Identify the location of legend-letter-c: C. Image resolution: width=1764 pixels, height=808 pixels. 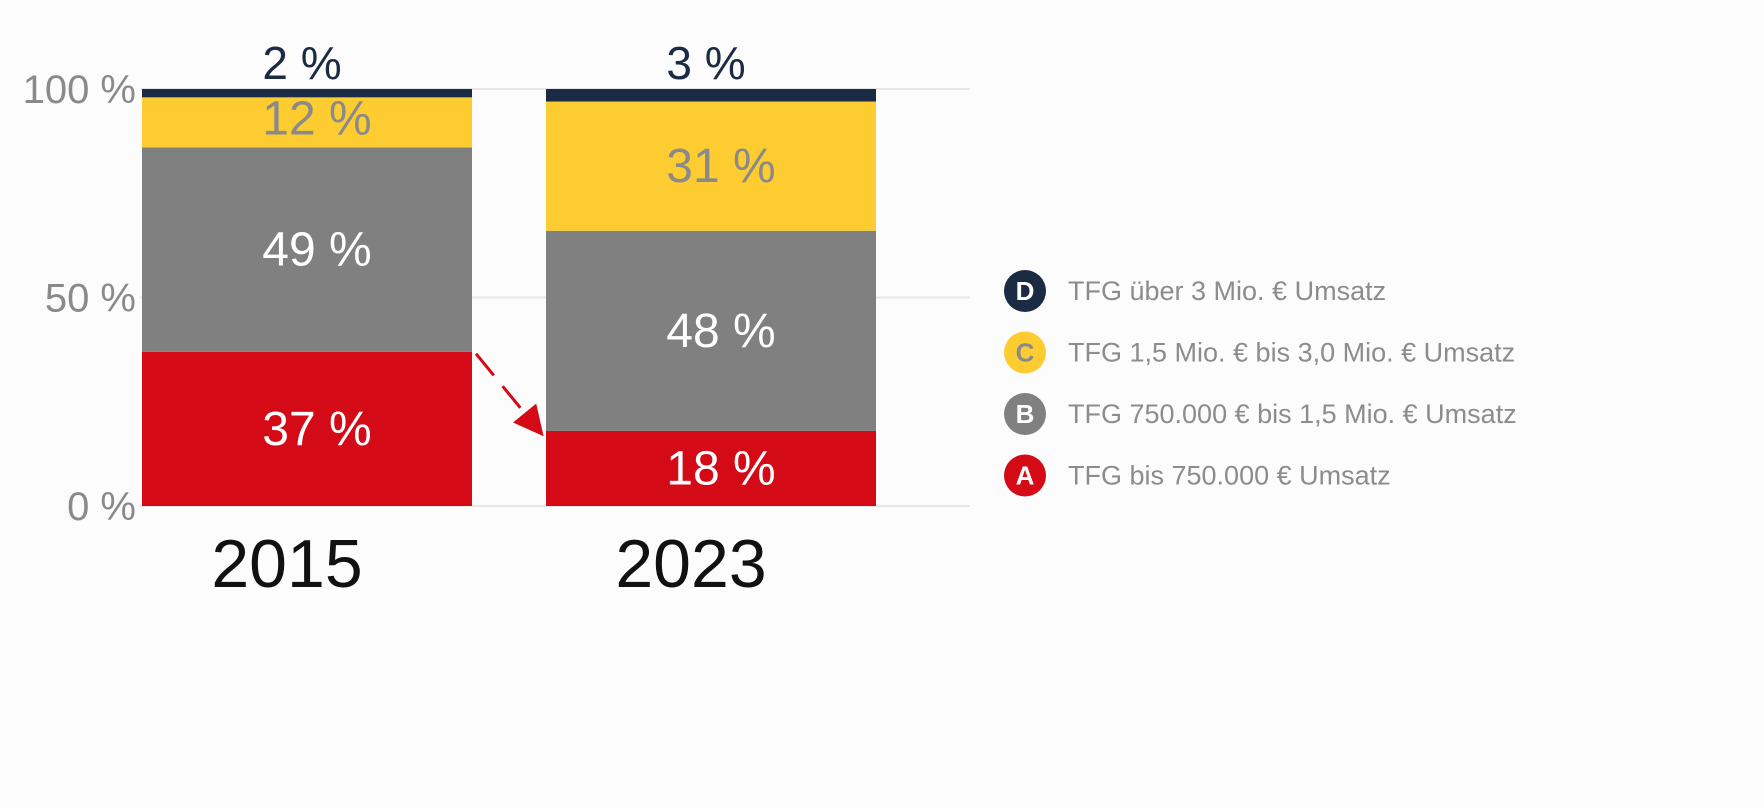
(1025, 353).